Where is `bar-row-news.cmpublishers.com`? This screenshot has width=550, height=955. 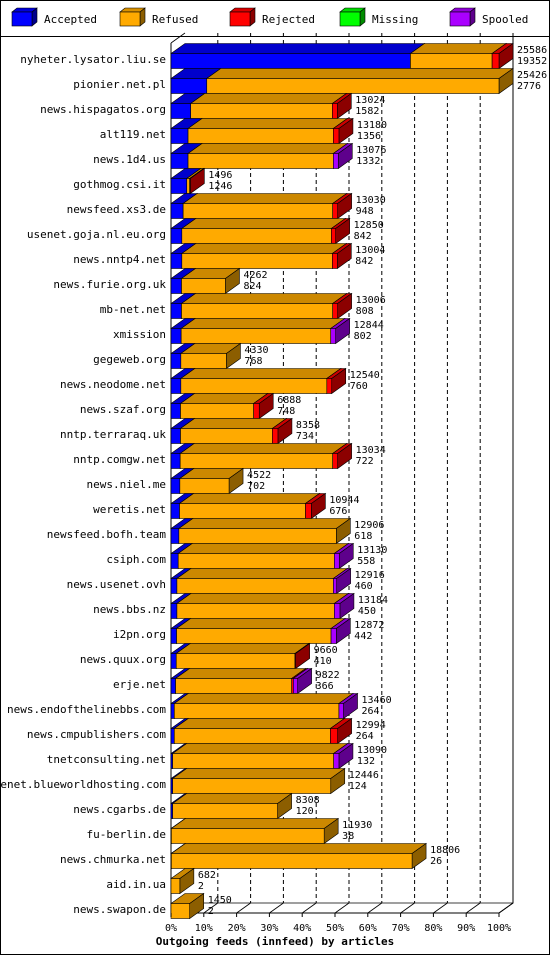 bar-row-news.cmpublishers.com is located at coordinates (261, 731).